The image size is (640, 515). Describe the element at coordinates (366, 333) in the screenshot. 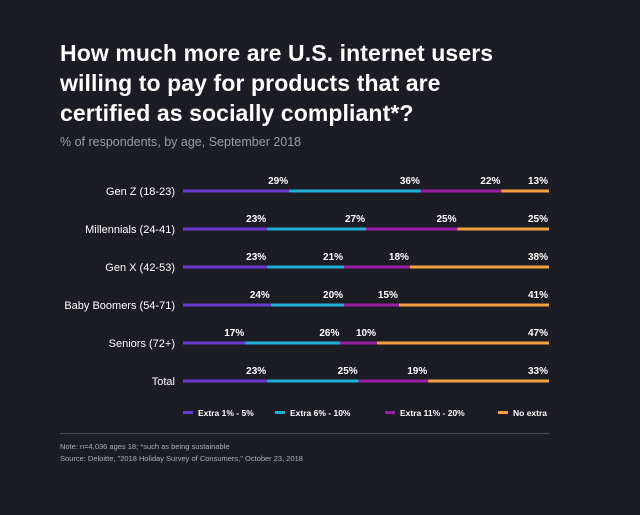

I see `value-label: 10%` at that location.